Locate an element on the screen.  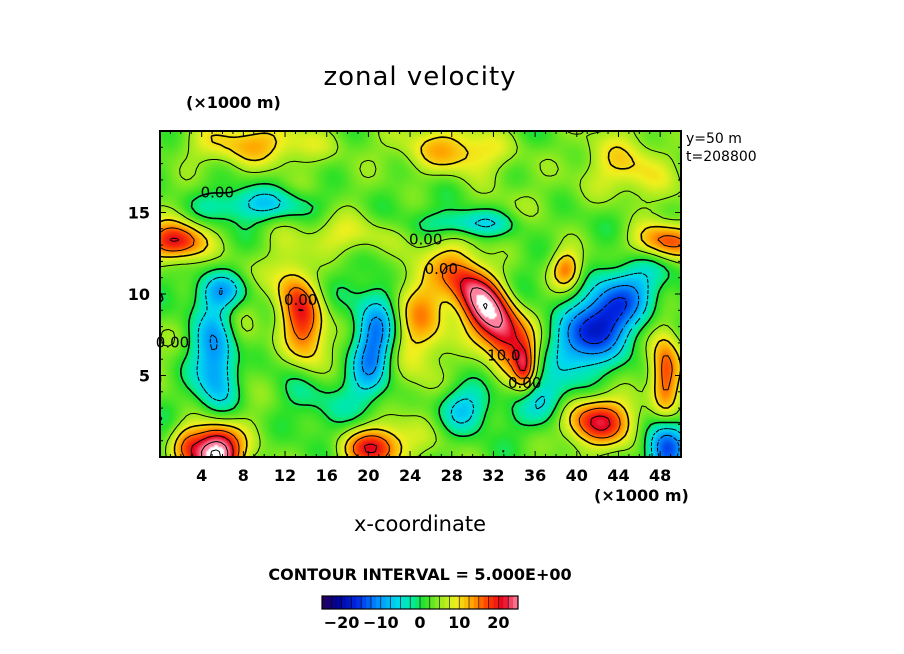
y-tick-label: 15 is located at coordinates (139, 213).